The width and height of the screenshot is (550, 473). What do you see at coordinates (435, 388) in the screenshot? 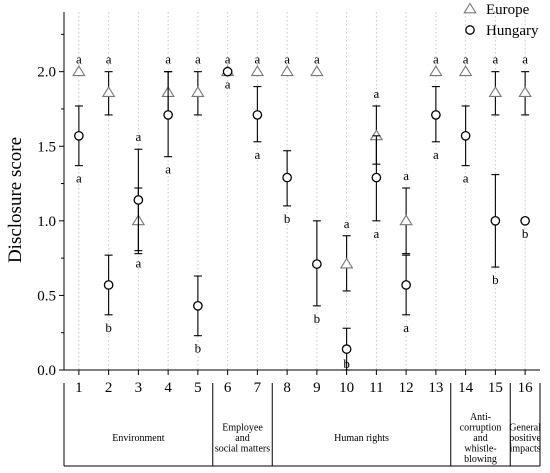
I see `x-tick-label-13: 13` at bounding box center [435, 388].